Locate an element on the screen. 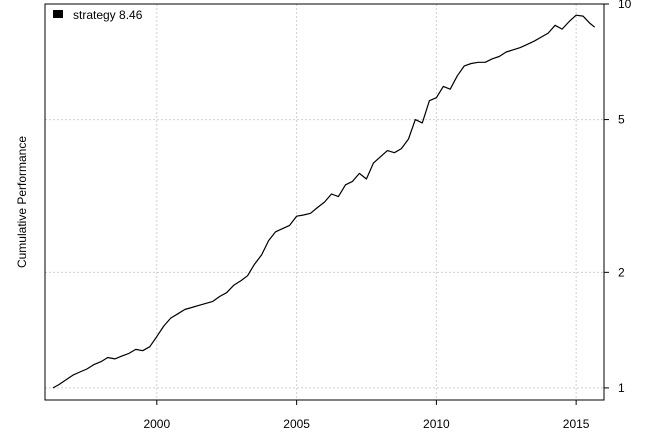  x-tick-label: 2010 is located at coordinates (436, 424).